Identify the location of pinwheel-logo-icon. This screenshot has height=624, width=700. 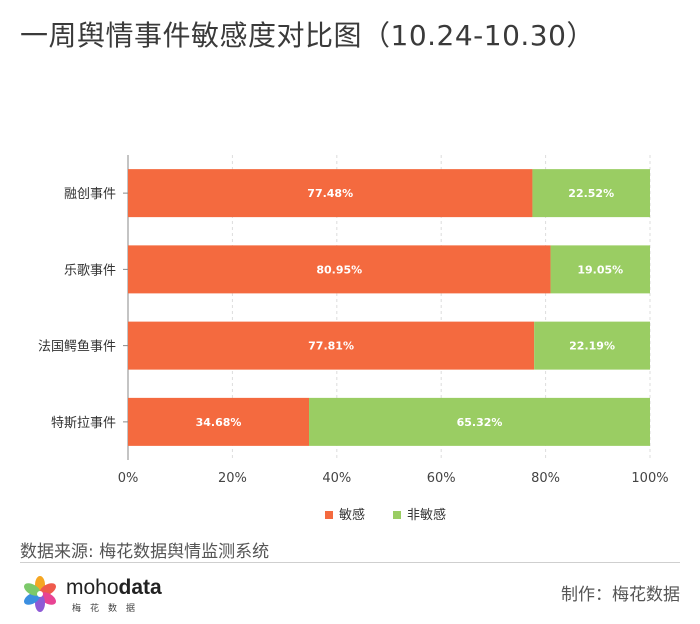
(40, 594).